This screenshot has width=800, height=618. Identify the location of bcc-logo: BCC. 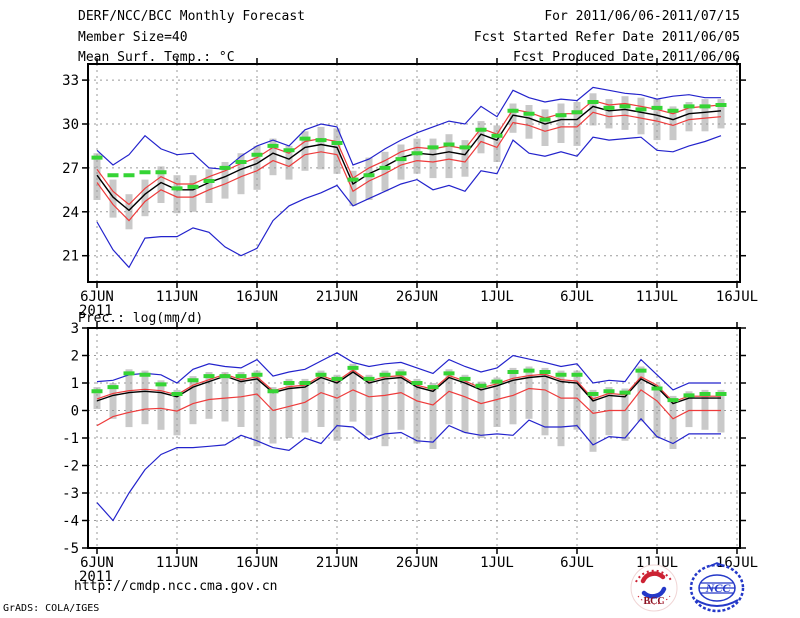
(654, 588).